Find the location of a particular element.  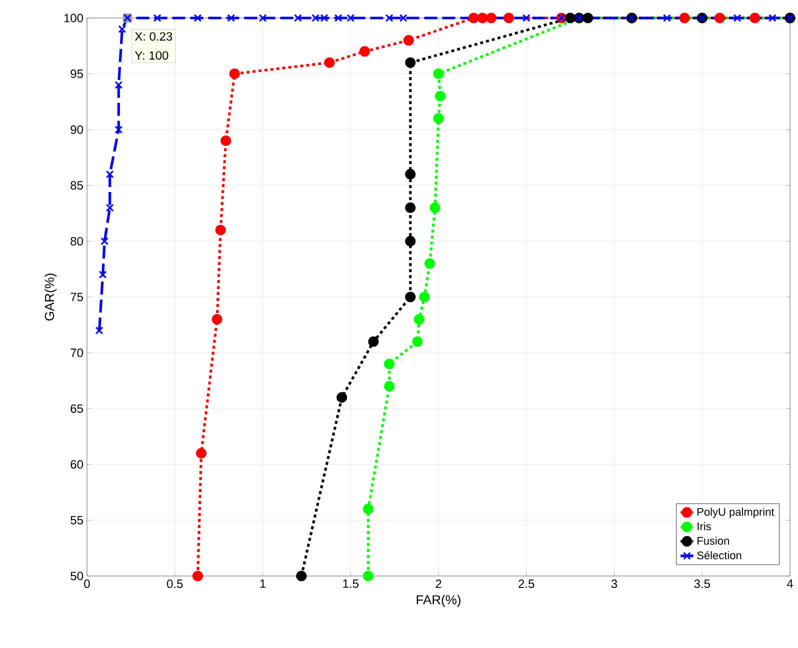

legend-label: Iris is located at coordinates (704, 526).